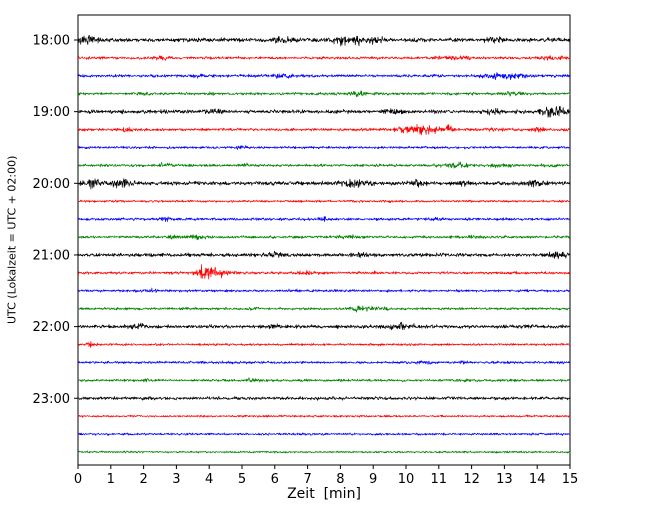 This screenshot has height=520, width=650. I want to click on seismic-trace-22:15, so click(324, 344).